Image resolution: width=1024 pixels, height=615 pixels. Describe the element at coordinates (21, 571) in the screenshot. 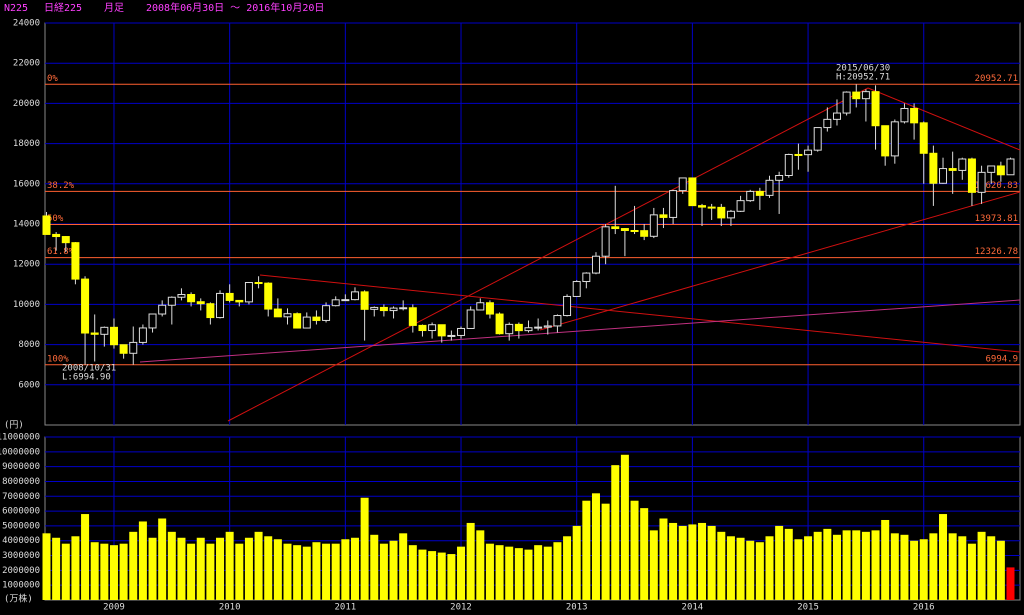

I see `y-tick-label: 2000000` at that location.